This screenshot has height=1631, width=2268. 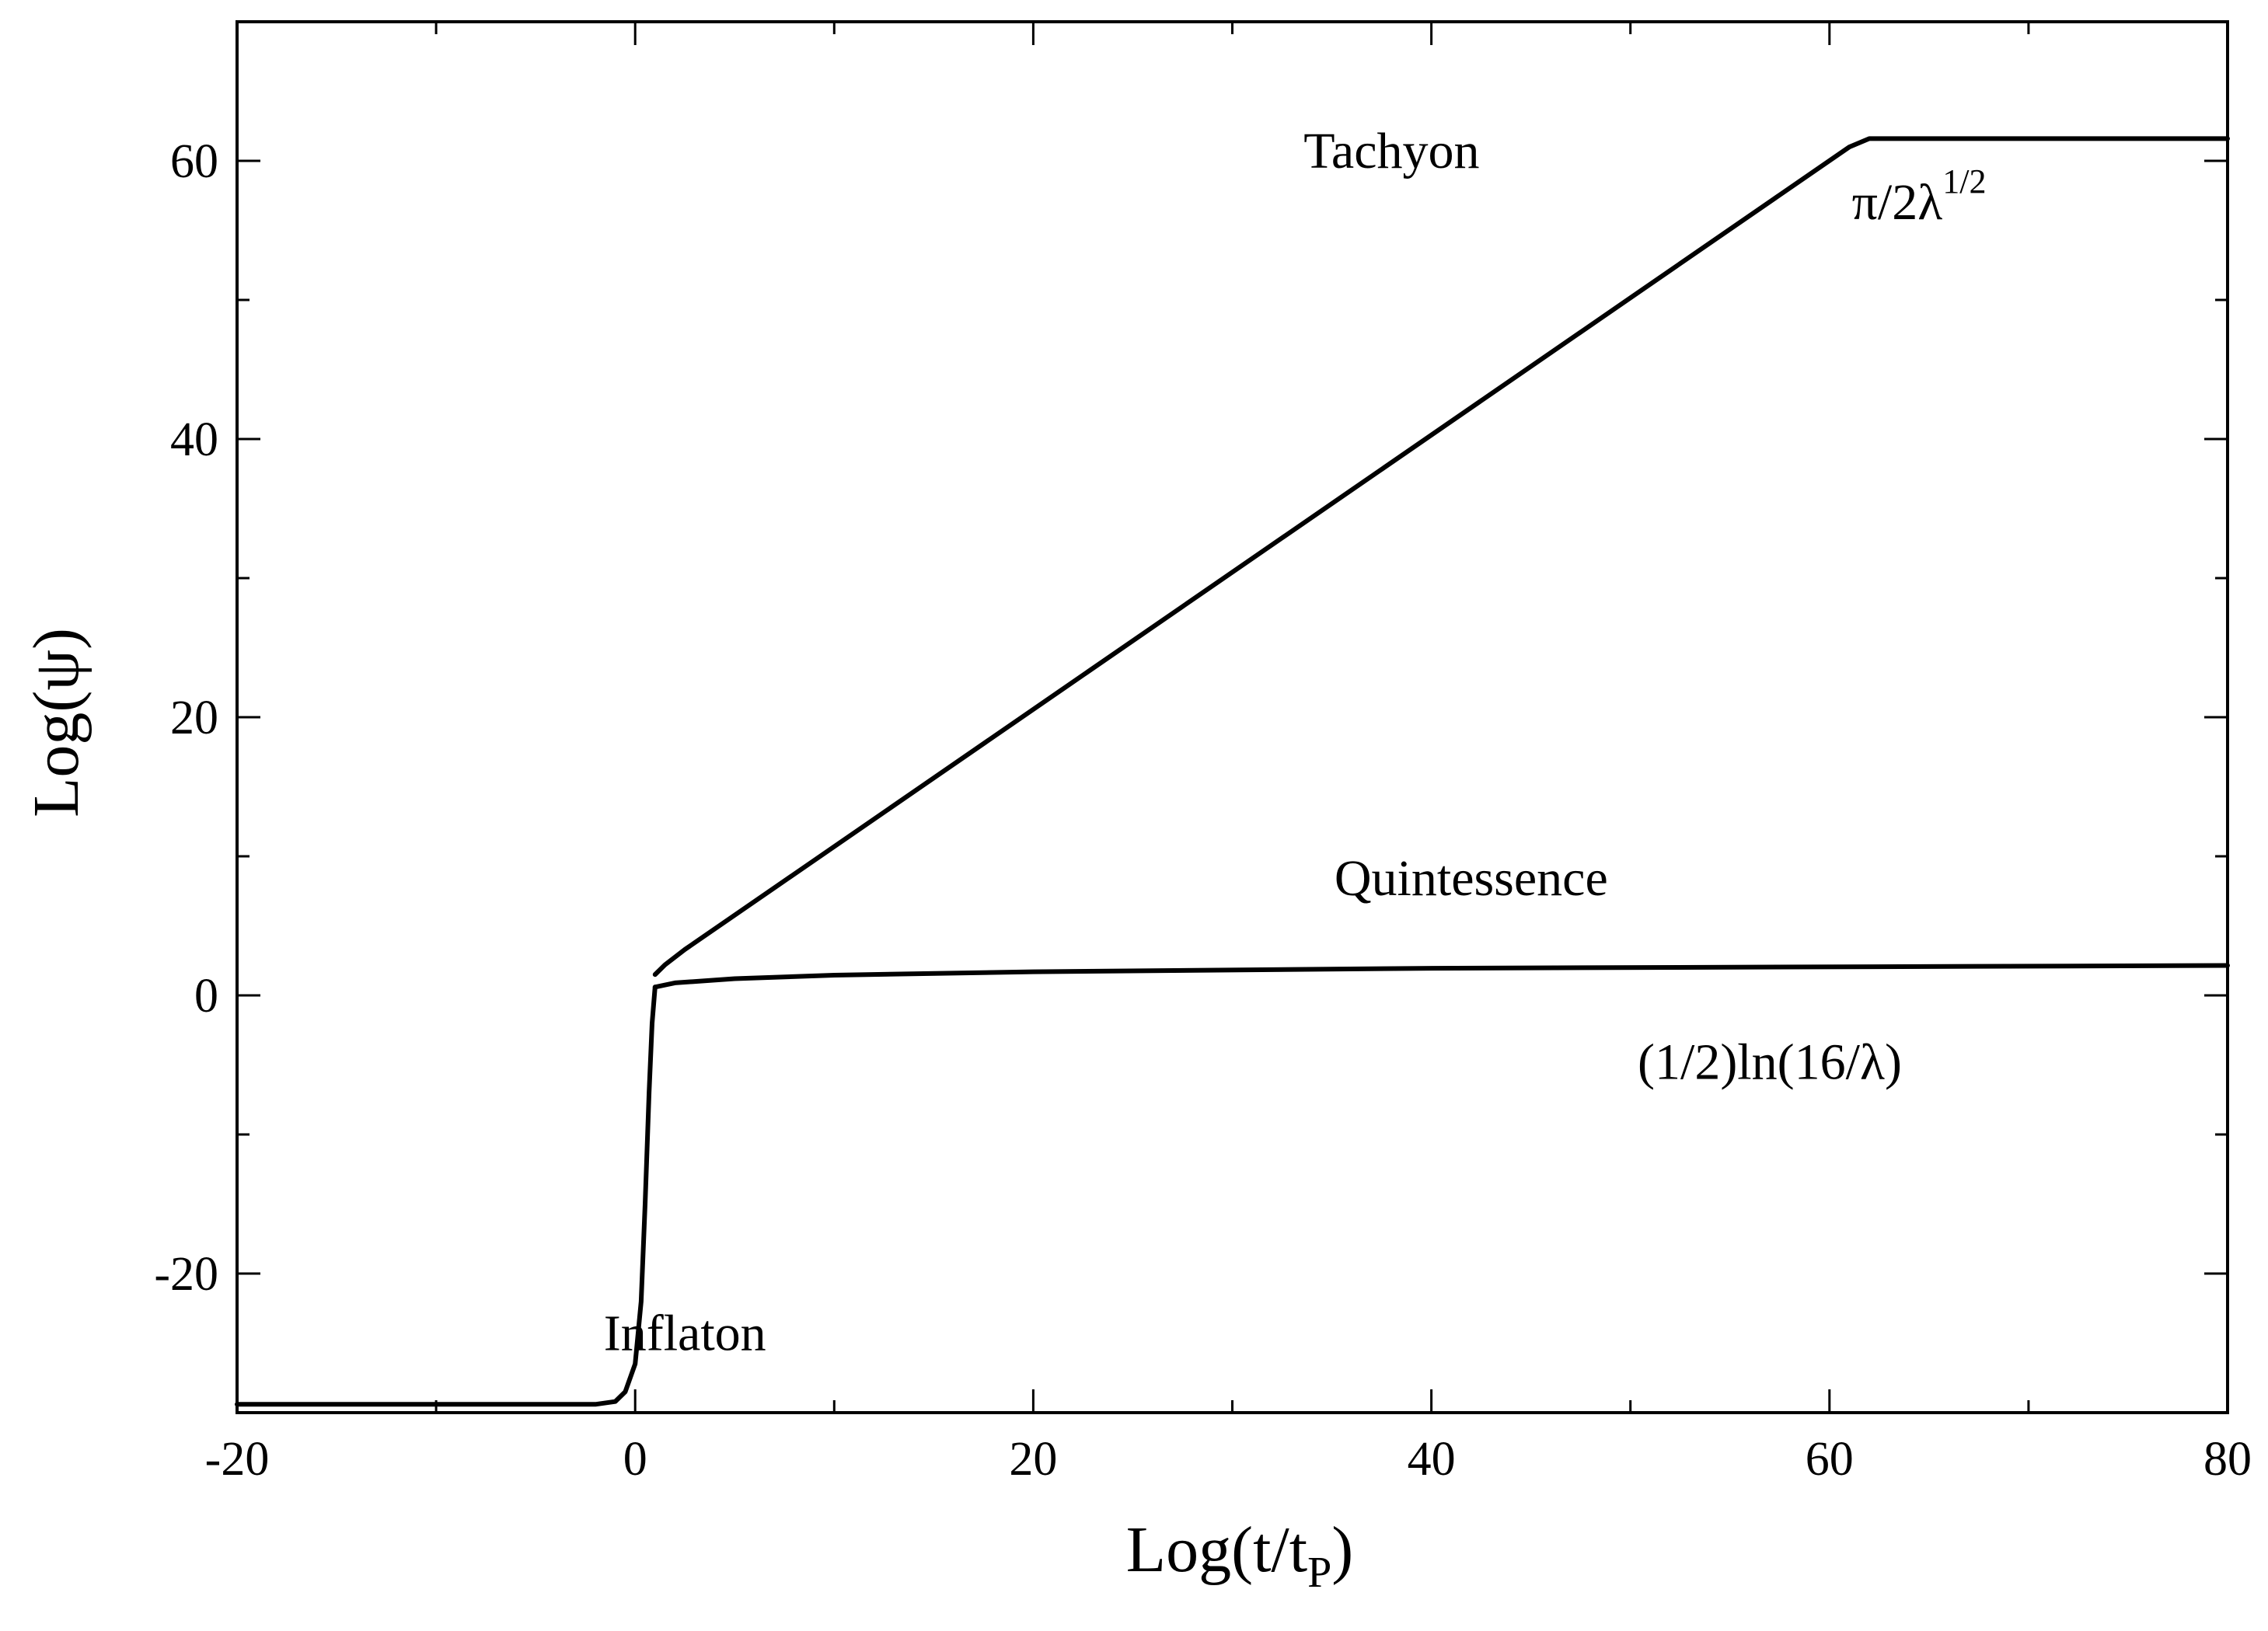 What do you see at coordinates (194, 440) in the screenshot?
I see `y-tick-label: 40` at bounding box center [194, 440].